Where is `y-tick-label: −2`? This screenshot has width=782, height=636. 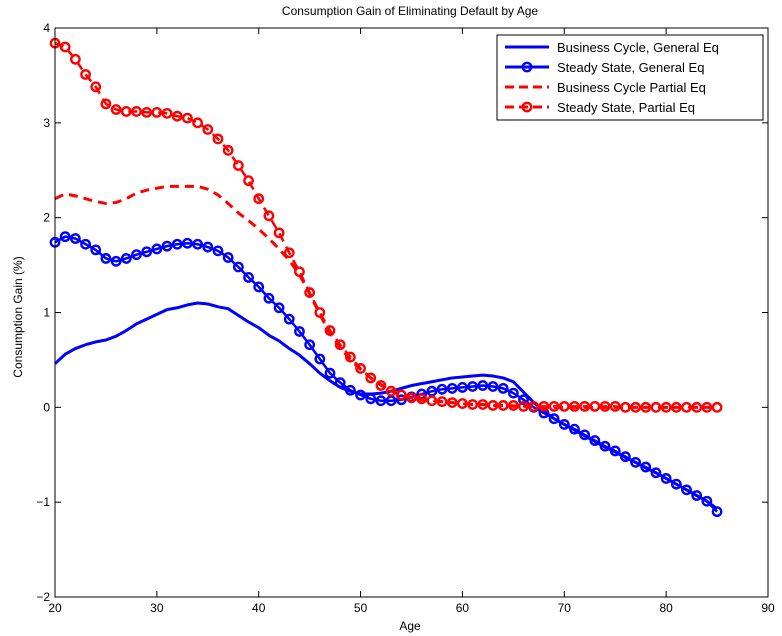 y-tick-label: −2 is located at coordinates (43, 597).